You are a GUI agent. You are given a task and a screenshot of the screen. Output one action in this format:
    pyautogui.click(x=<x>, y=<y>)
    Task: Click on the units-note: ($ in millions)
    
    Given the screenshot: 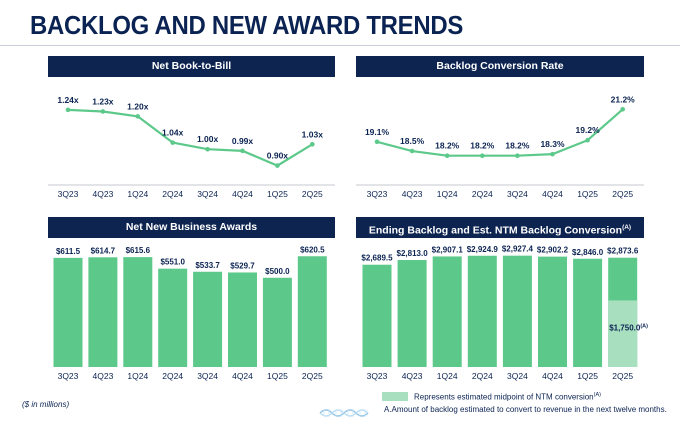 What is the action you would take?
    pyautogui.click(x=46, y=404)
    